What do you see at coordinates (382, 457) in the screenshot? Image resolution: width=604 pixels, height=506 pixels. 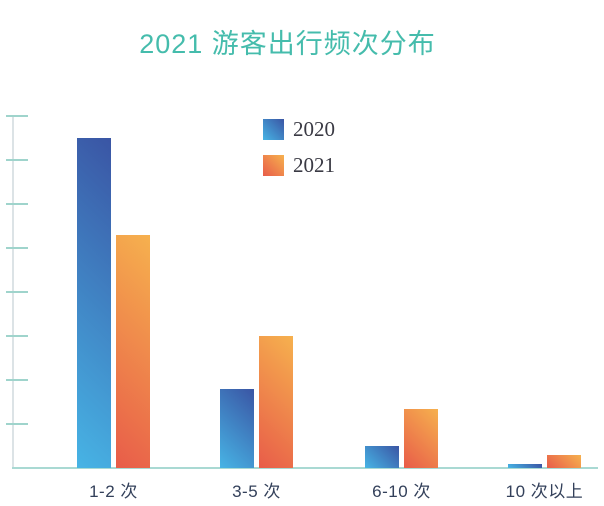 I see `bar-2020-group3` at bounding box center [382, 457].